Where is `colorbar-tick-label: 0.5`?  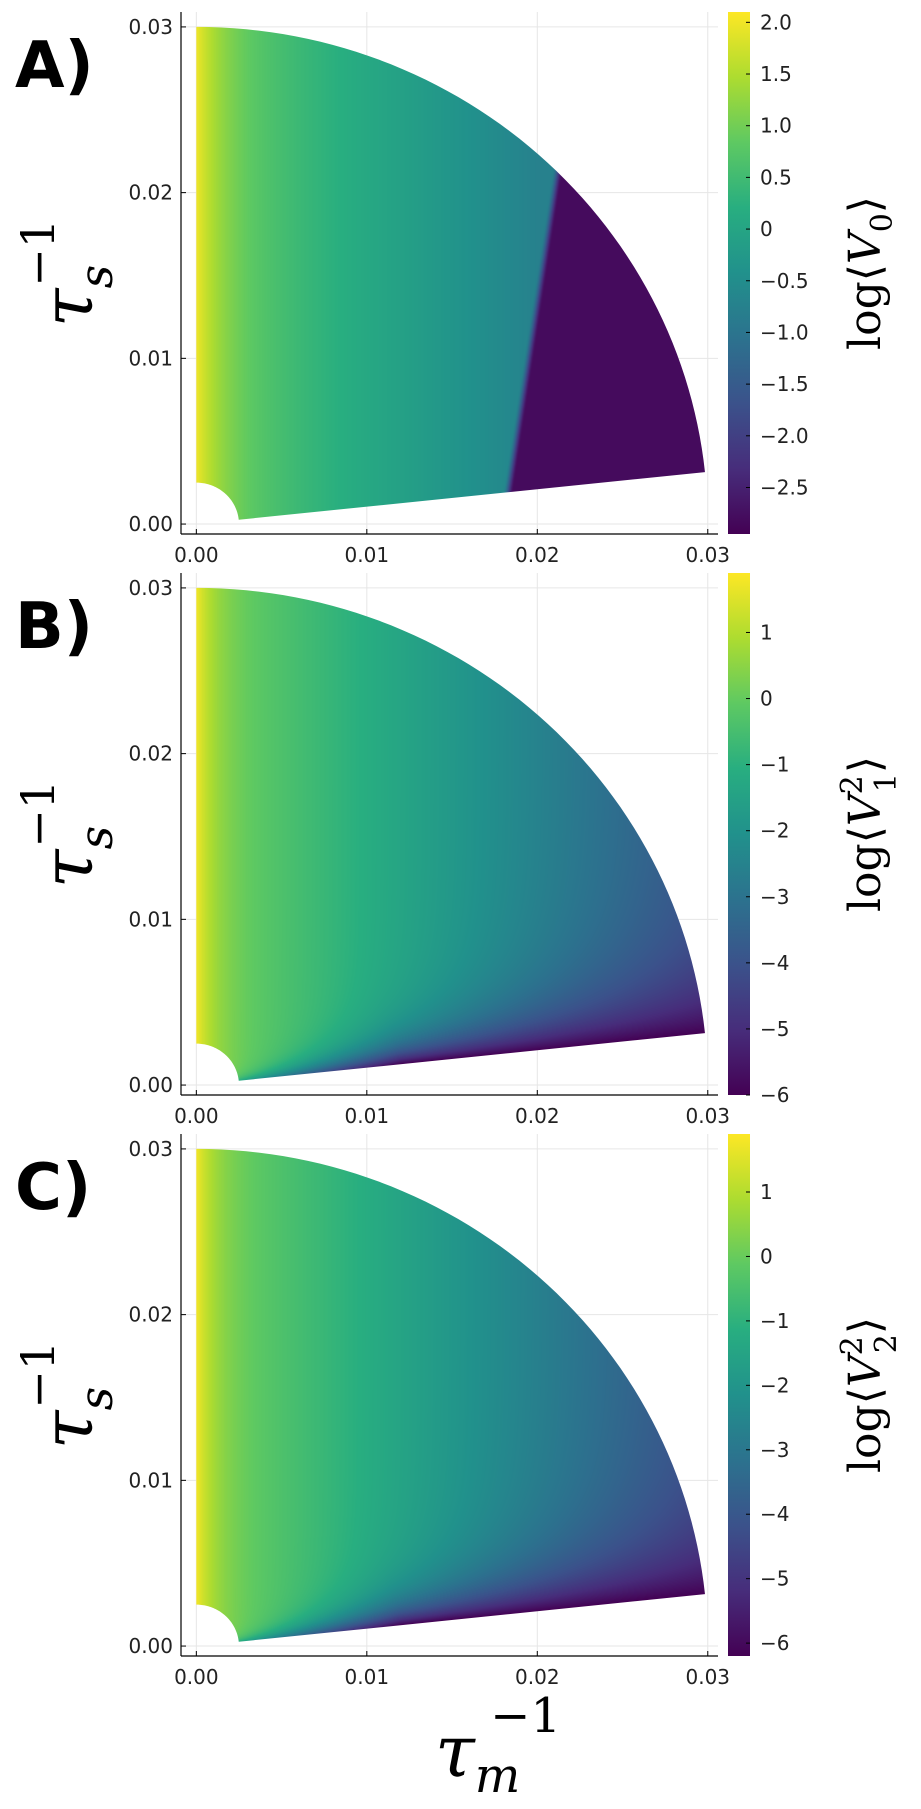
colorbar-tick-label: 0.5 is located at coordinates (776, 177).